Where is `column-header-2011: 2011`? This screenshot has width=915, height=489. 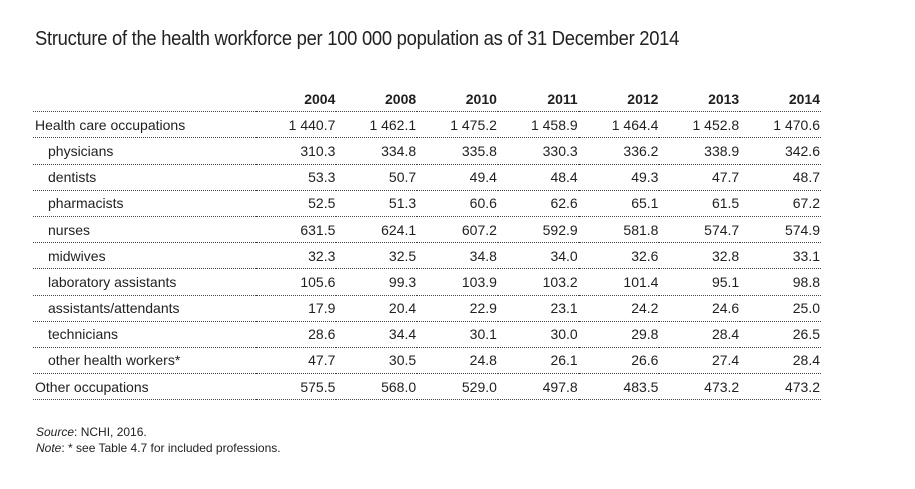
column-header-2011: 2011 is located at coordinates (538, 98).